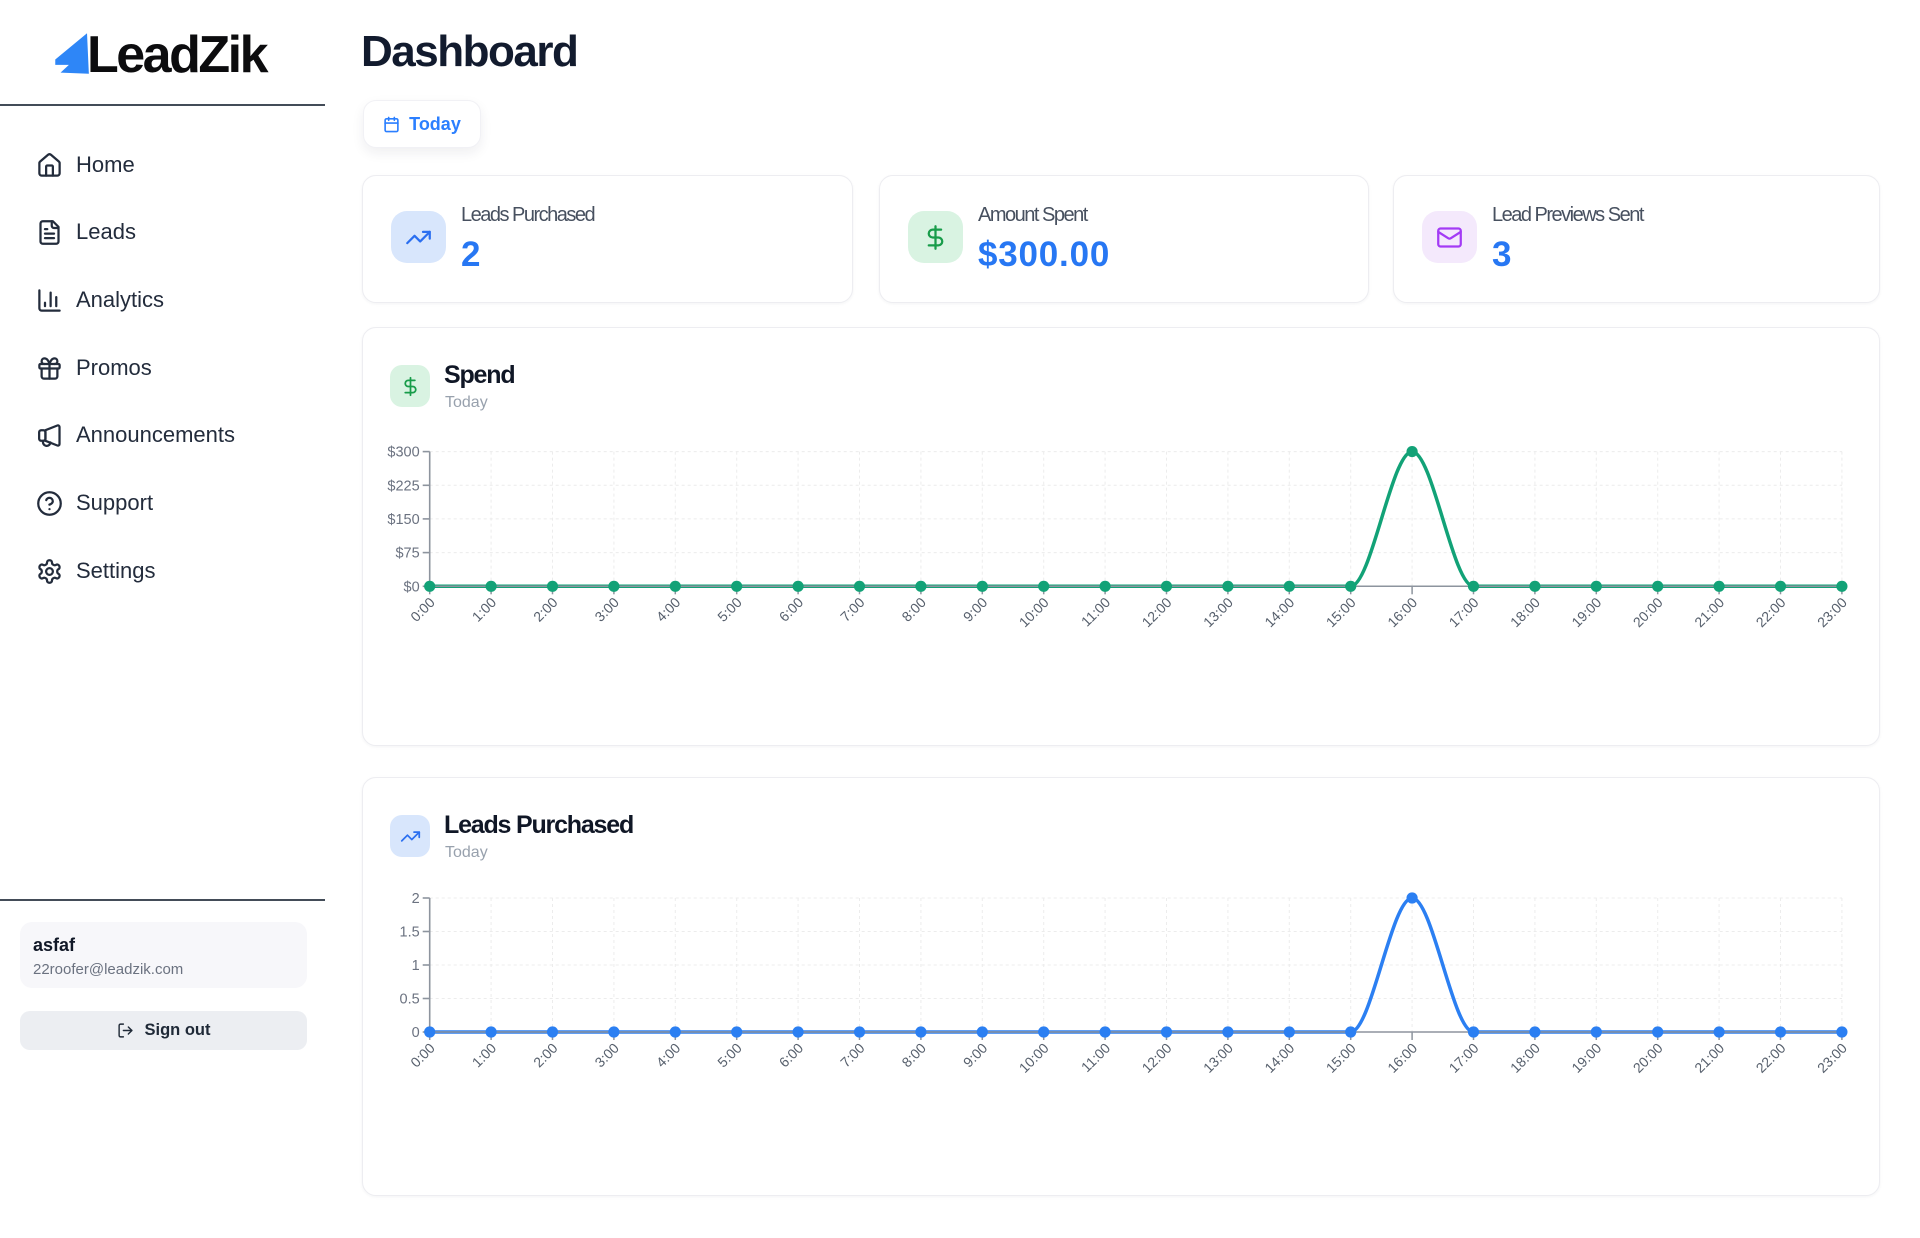  I want to click on svg-text: $75, so click(407, 554).